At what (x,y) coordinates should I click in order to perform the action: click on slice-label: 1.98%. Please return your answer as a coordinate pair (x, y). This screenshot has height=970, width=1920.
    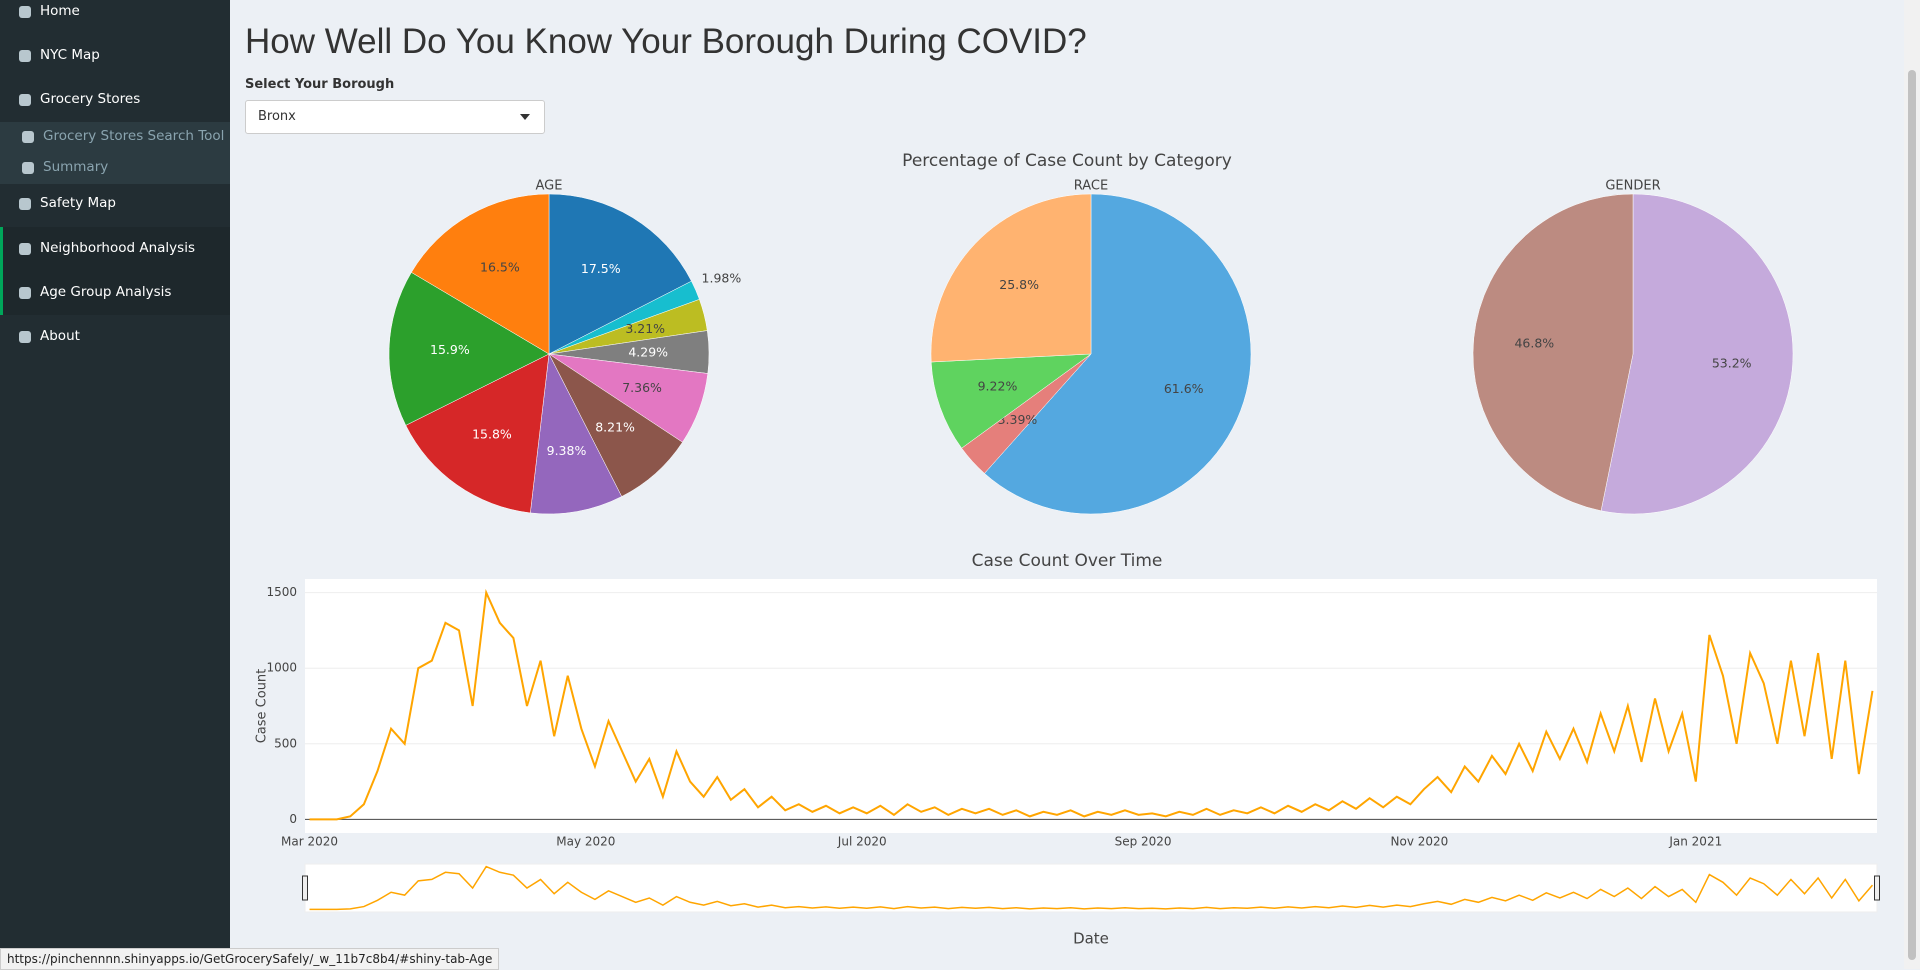
    Looking at the image, I should click on (722, 277).